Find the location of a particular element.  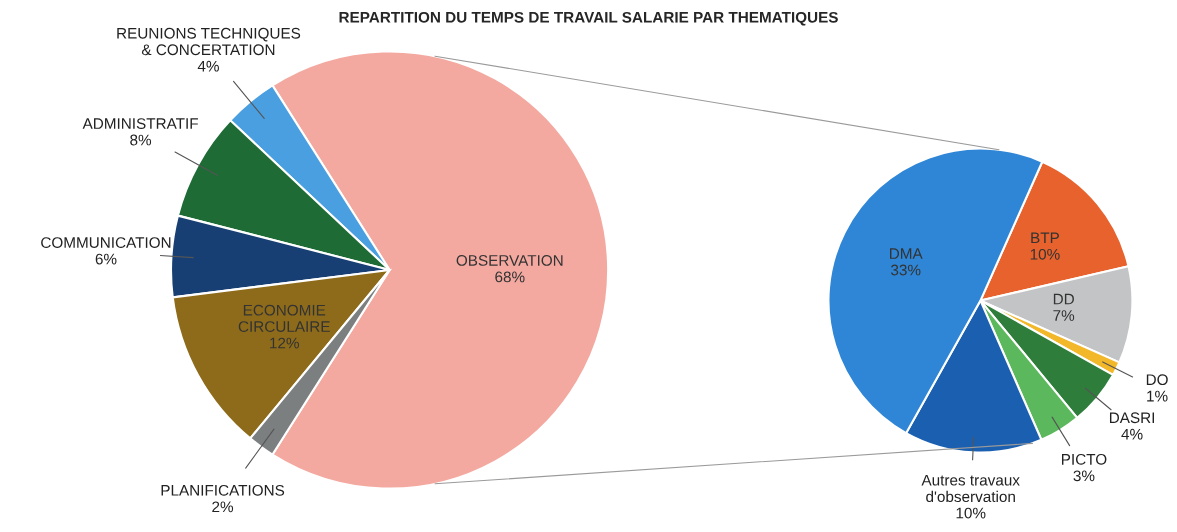

slice-label: ADMINISTRATIF is located at coordinates (140, 123).